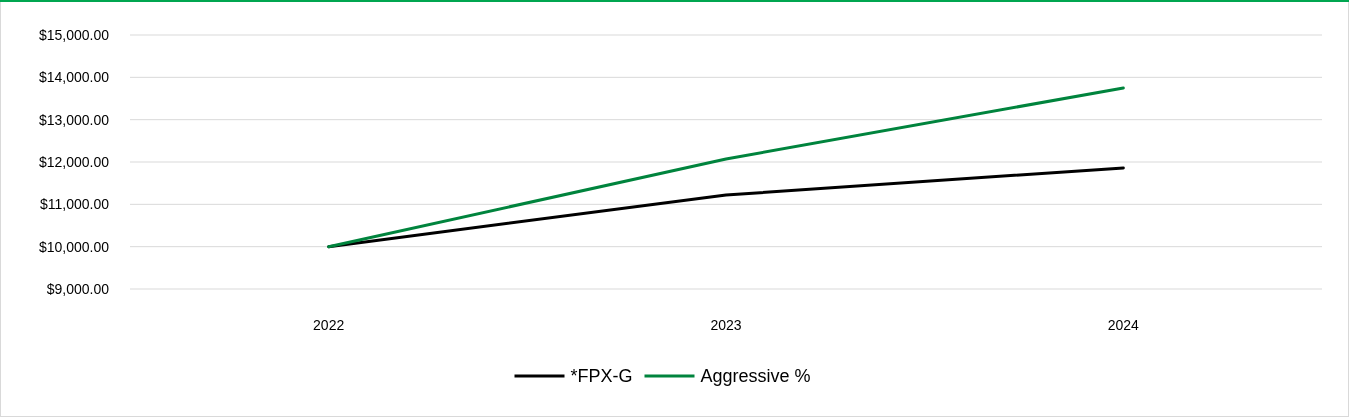 The image size is (1349, 417). I want to click on y-tick-label: $10,000.00, so click(74, 246).